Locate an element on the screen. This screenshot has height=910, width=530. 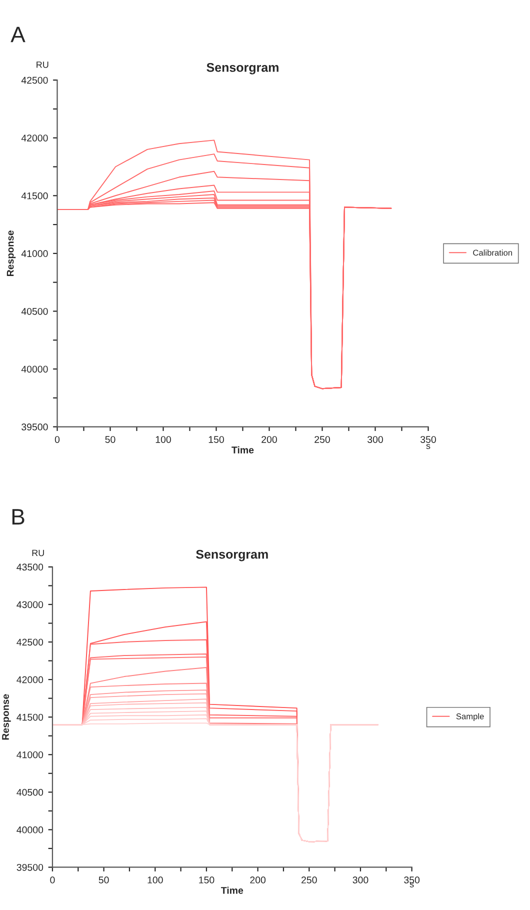
legend-label: Calibration is located at coordinates (492, 253).